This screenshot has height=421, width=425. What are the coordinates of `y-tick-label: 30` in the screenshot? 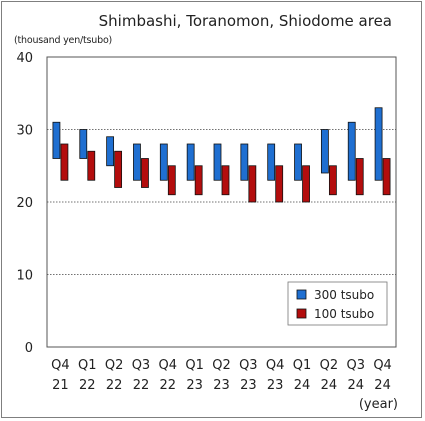 It's located at (24, 131).